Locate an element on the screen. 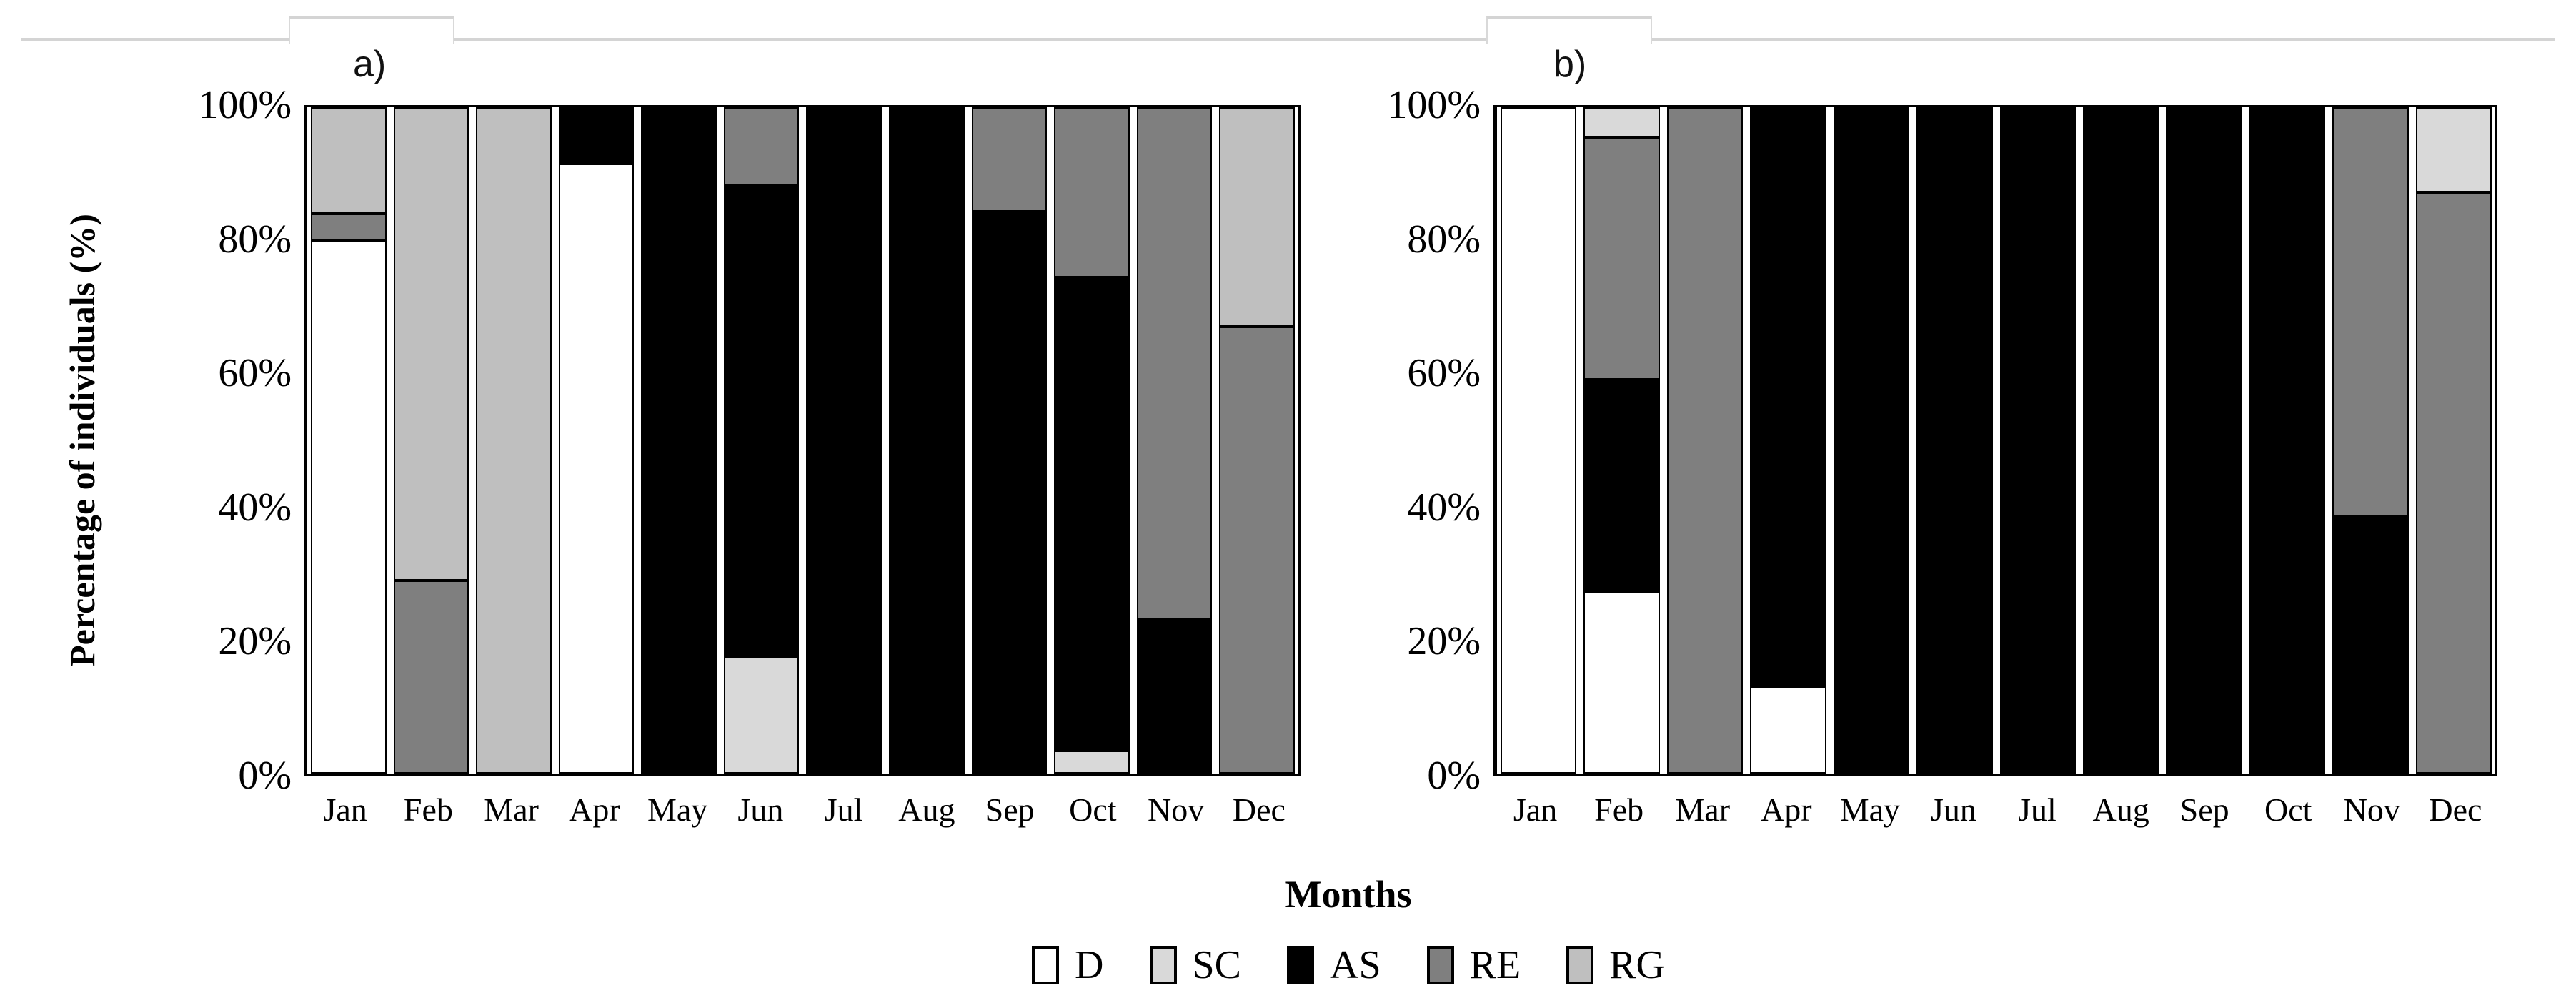 This screenshot has height=1008, width=2576. bar-b-oct is located at coordinates (2287, 440).